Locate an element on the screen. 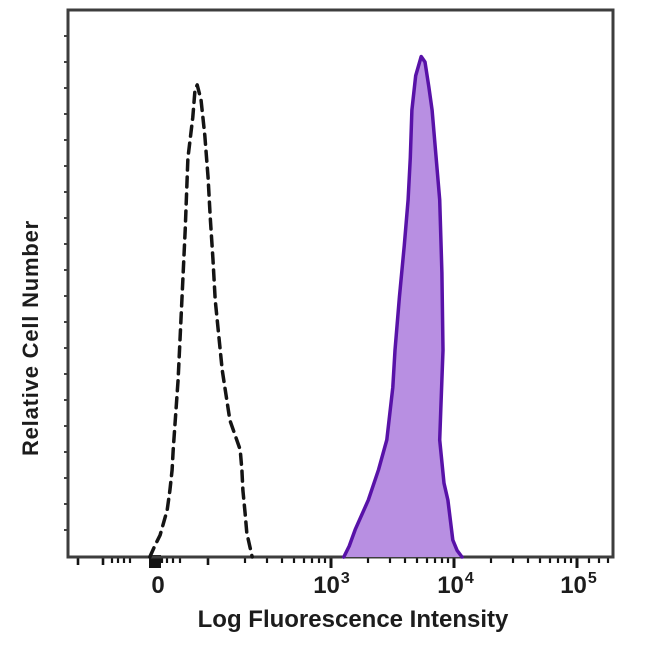 The image size is (650, 650). stained-sample-histogram is located at coordinates (403, 306).